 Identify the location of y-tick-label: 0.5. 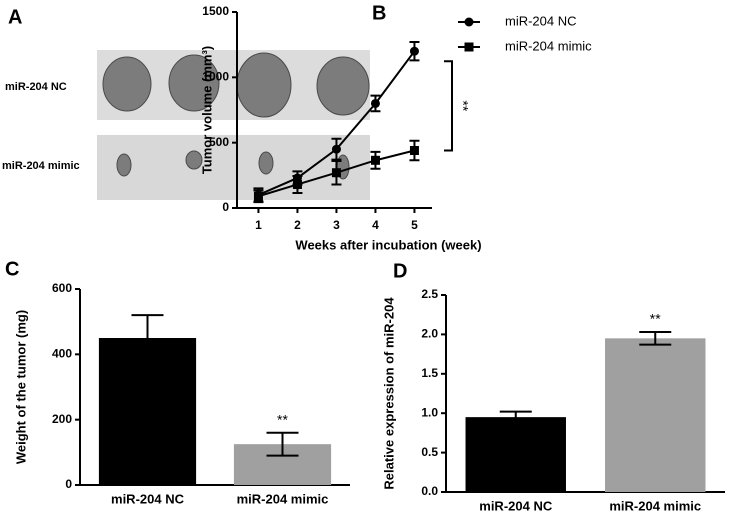
(429, 452).